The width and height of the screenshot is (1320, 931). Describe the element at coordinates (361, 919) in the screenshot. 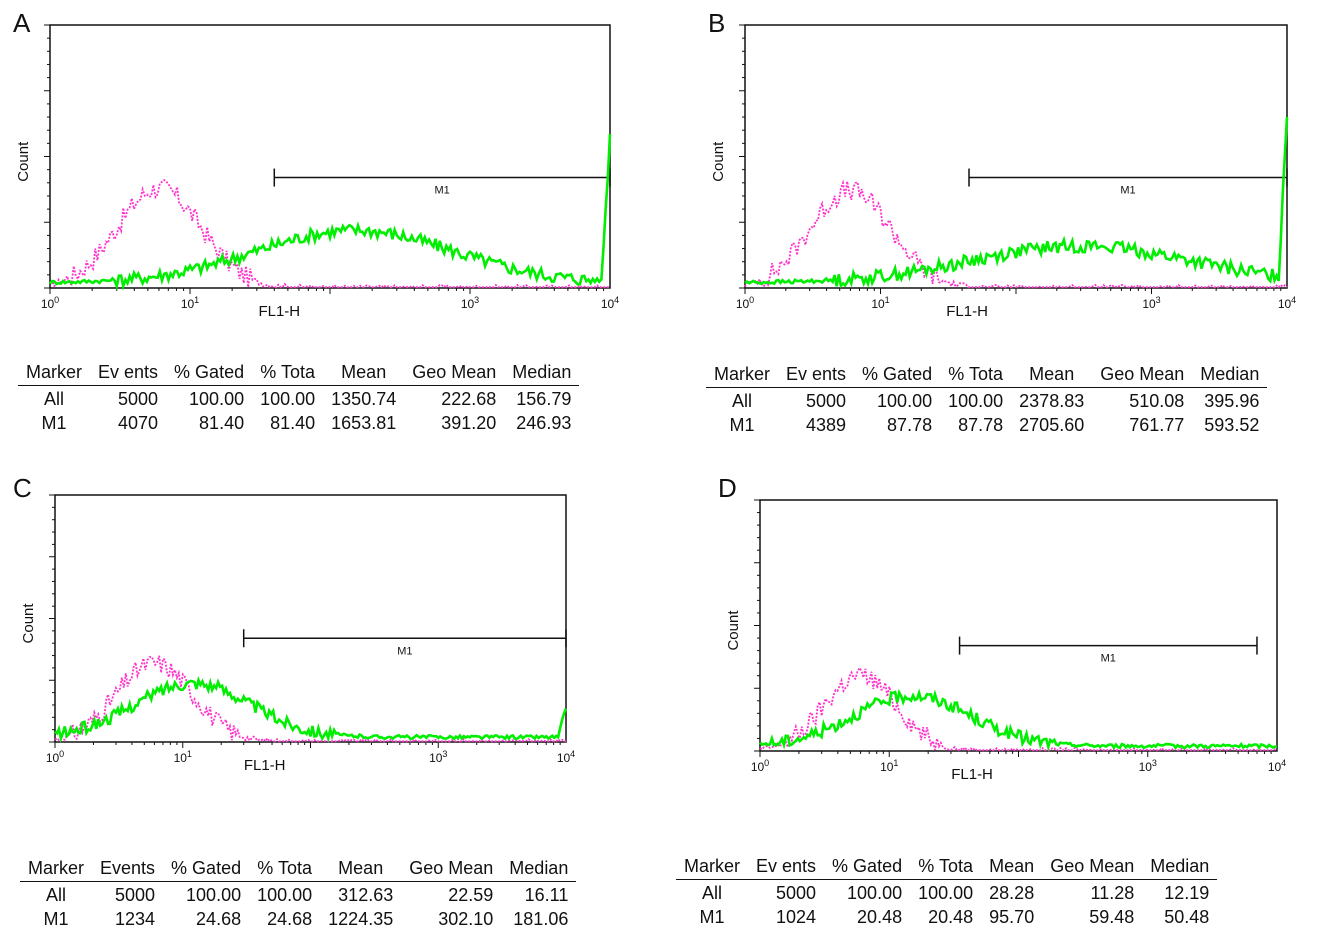

I see `table-cell: 1224.35` at that location.